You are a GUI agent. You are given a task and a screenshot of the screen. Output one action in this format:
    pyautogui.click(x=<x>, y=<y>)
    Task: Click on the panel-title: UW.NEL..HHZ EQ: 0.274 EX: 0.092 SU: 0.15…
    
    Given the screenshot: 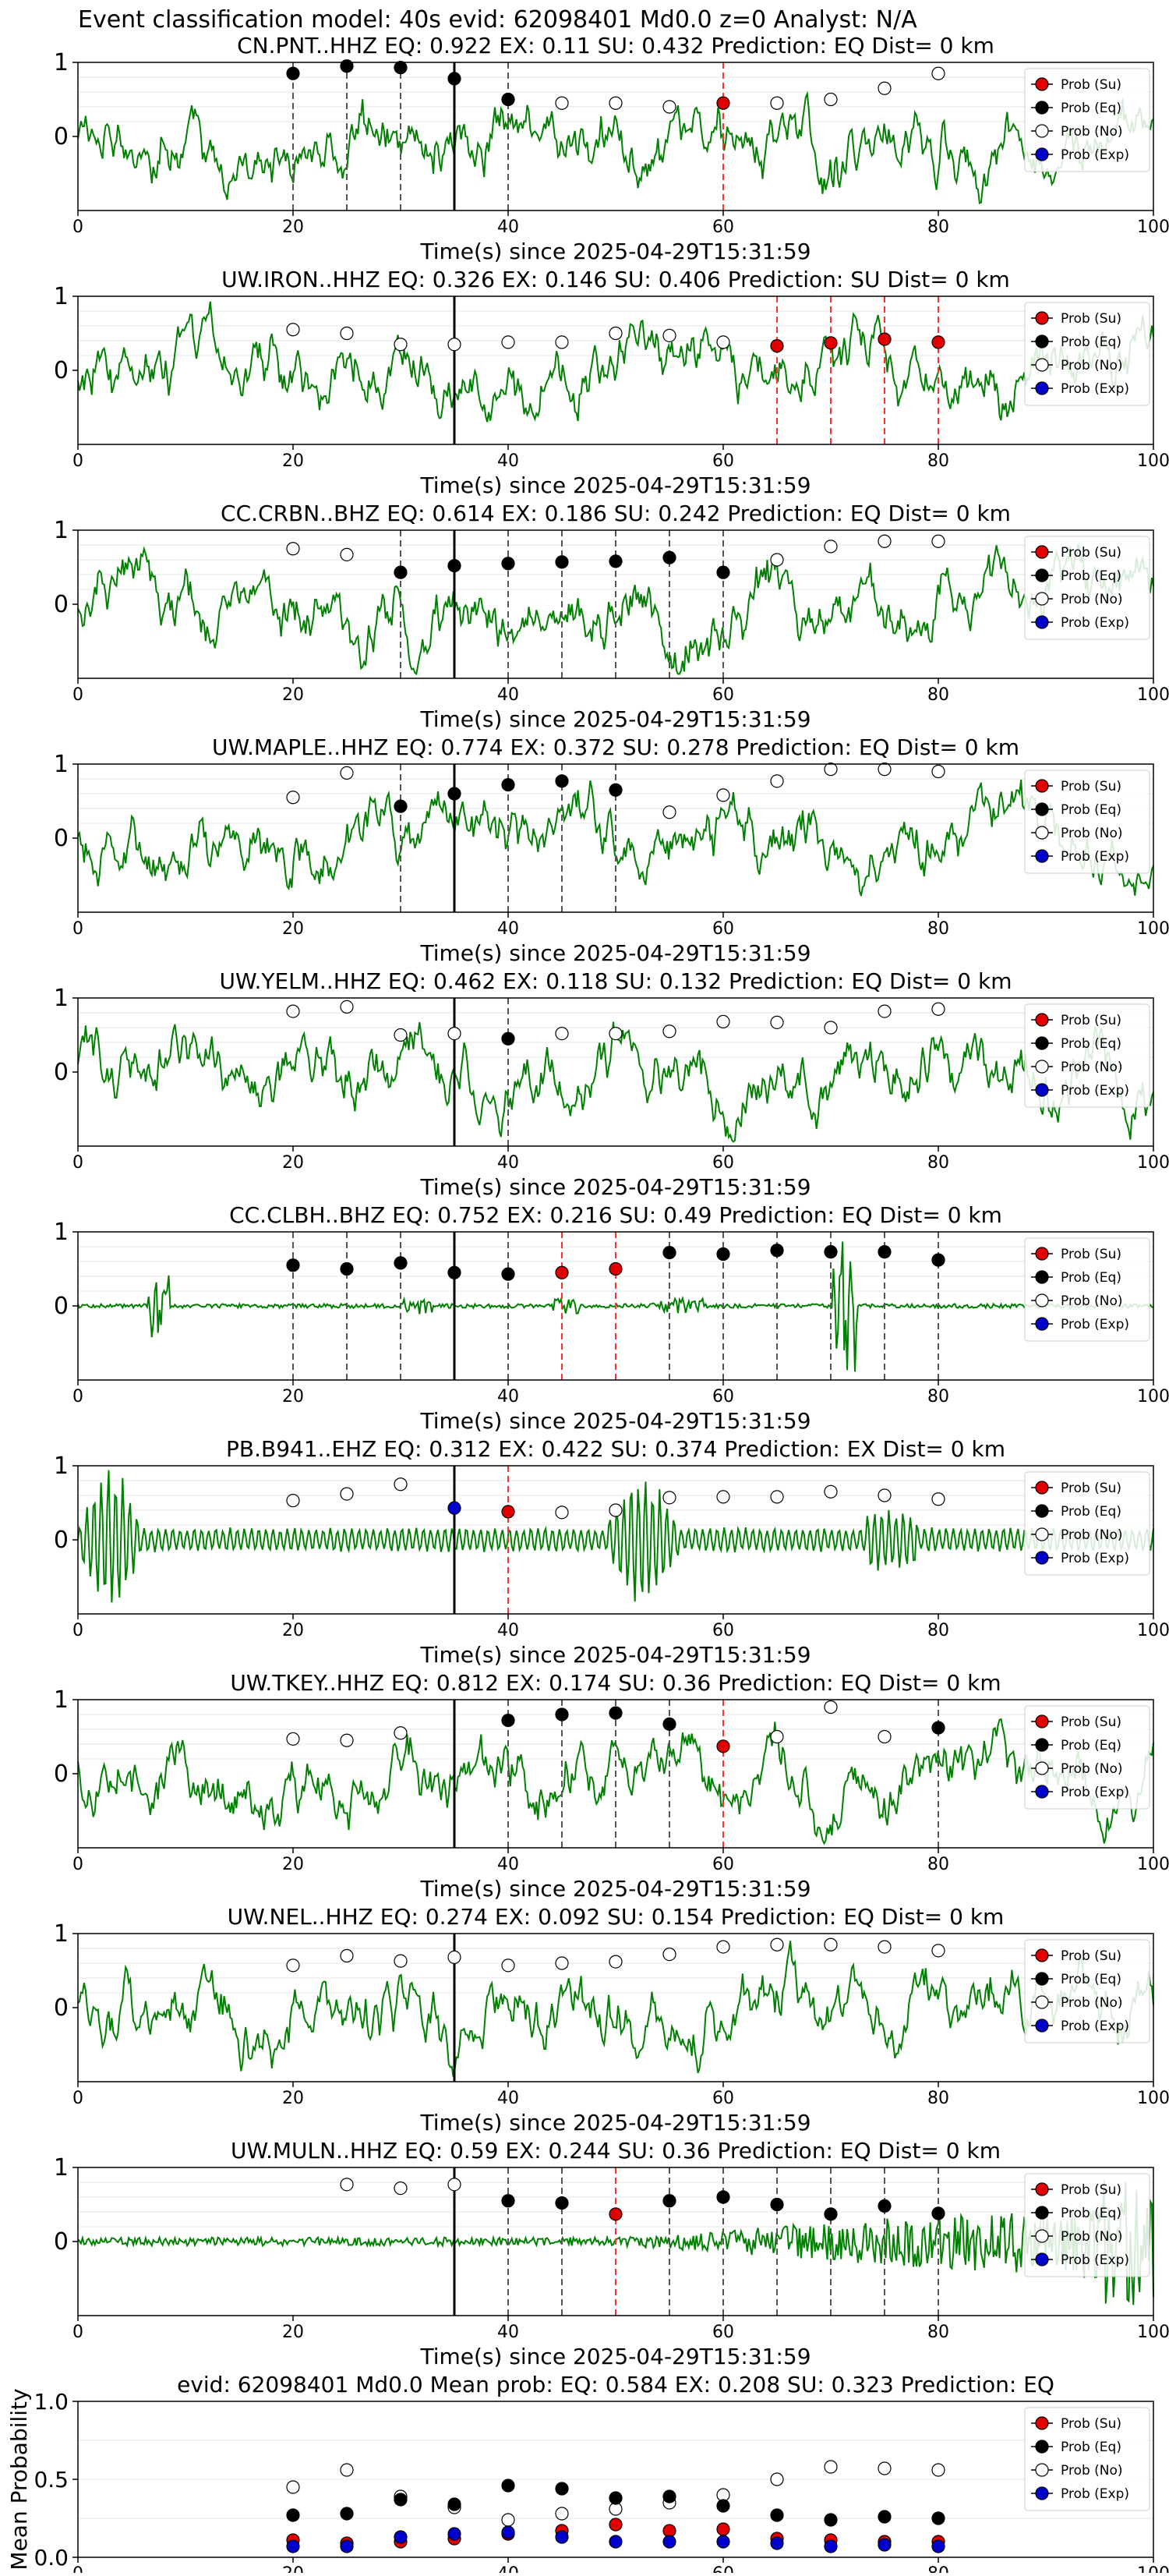 What is the action you would take?
    pyautogui.click(x=616, y=1917)
    